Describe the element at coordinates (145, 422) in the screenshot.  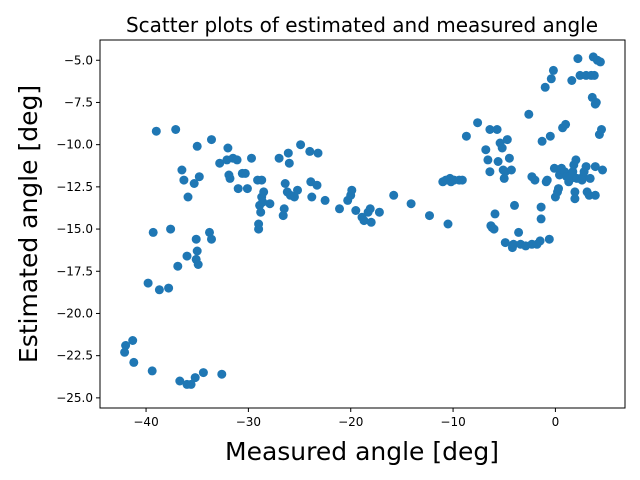
I see `x-tick-label: −40` at that location.